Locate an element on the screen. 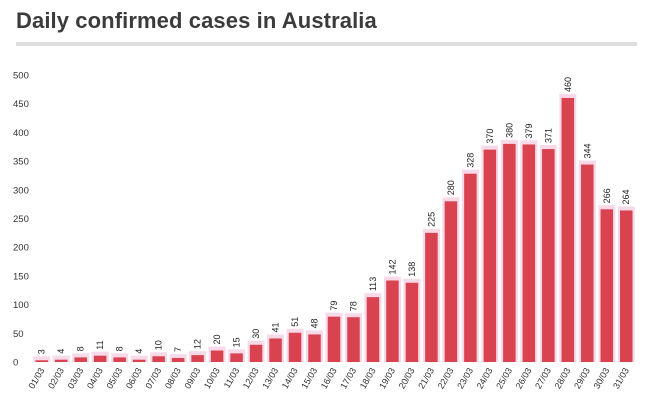 This screenshot has width=650, height=406. data-label: 20 is located at coordinates (217, 340).